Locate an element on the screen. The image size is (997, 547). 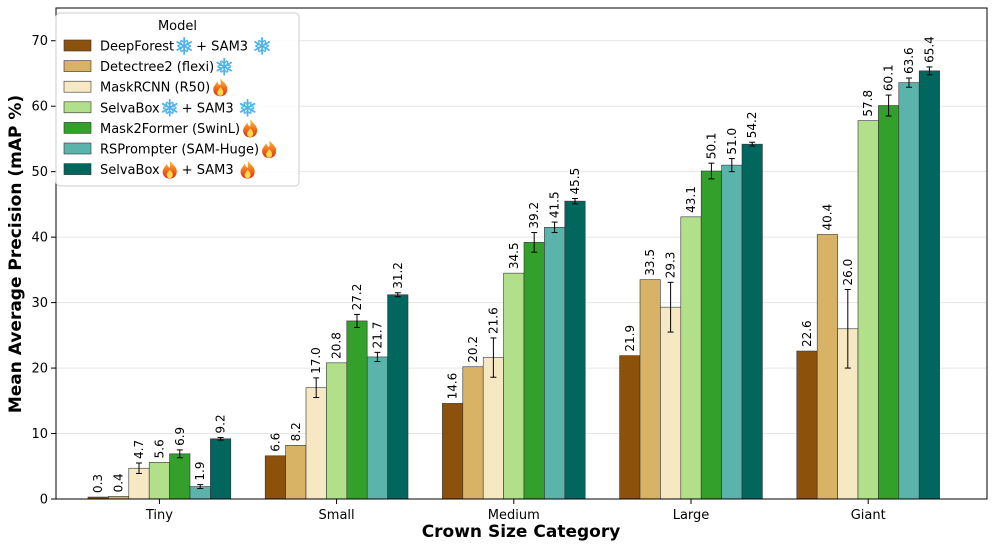
value-label: 41.5 is located at coordinates (555, 204).